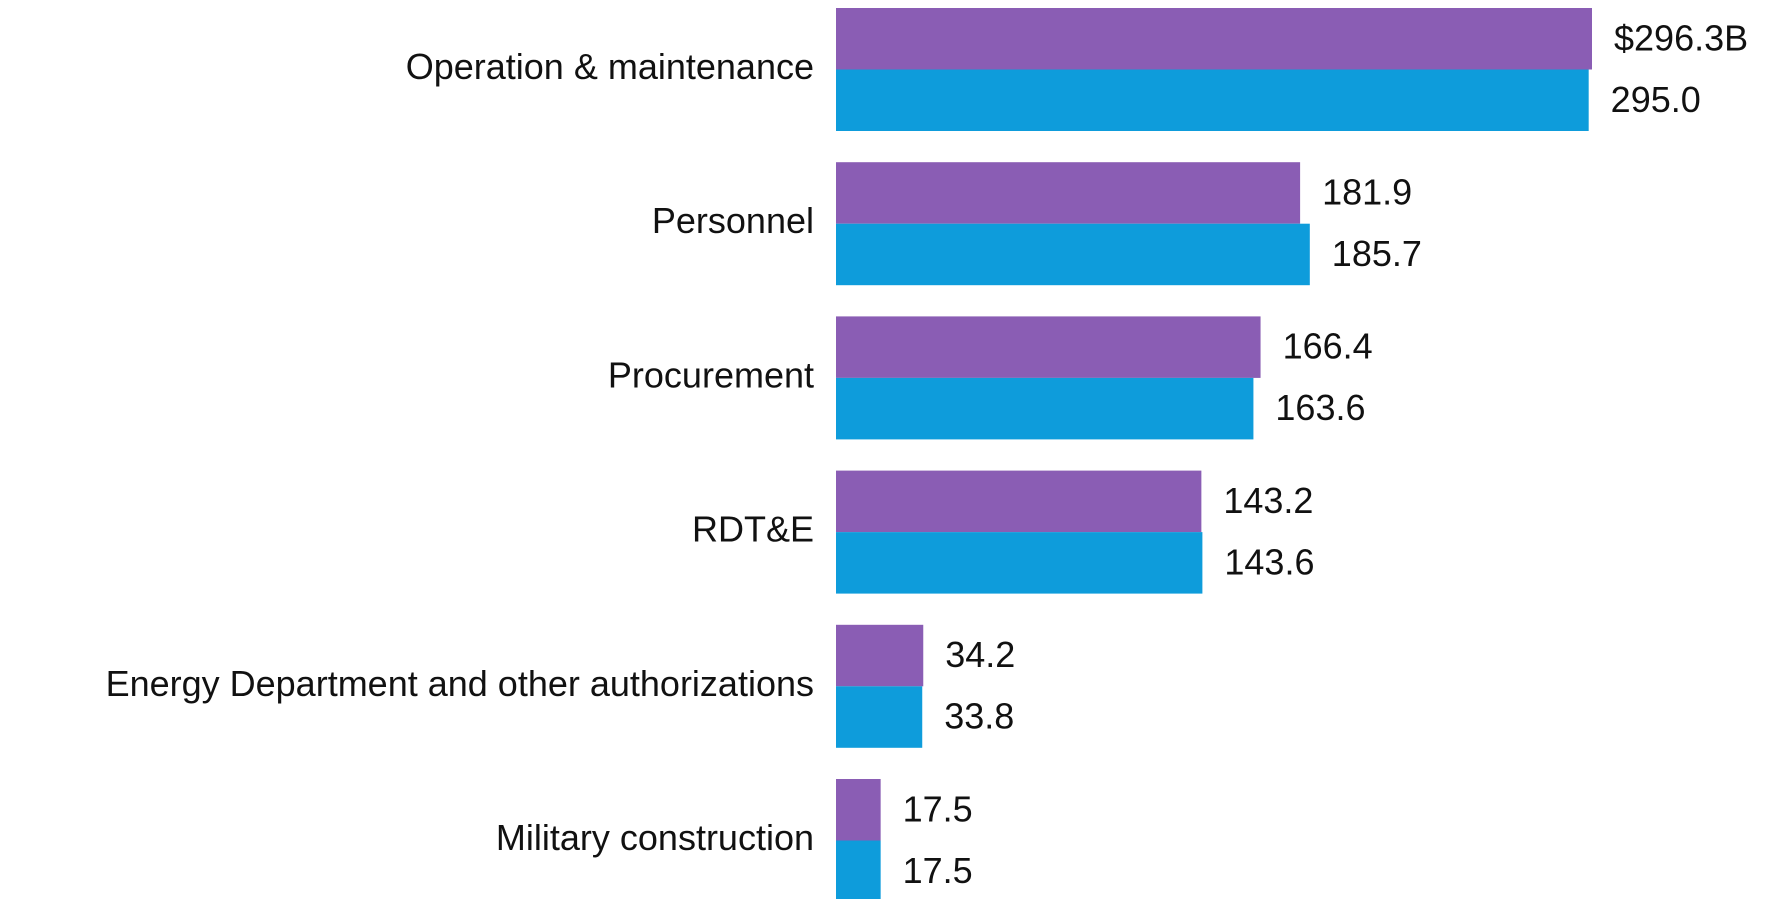 The width and height of the screenshot is (1777, 899). What do you see at coordinates (1328, 346) in the screenshot?
I see `value-label: 166.4` at bounding box center [1328, 346].